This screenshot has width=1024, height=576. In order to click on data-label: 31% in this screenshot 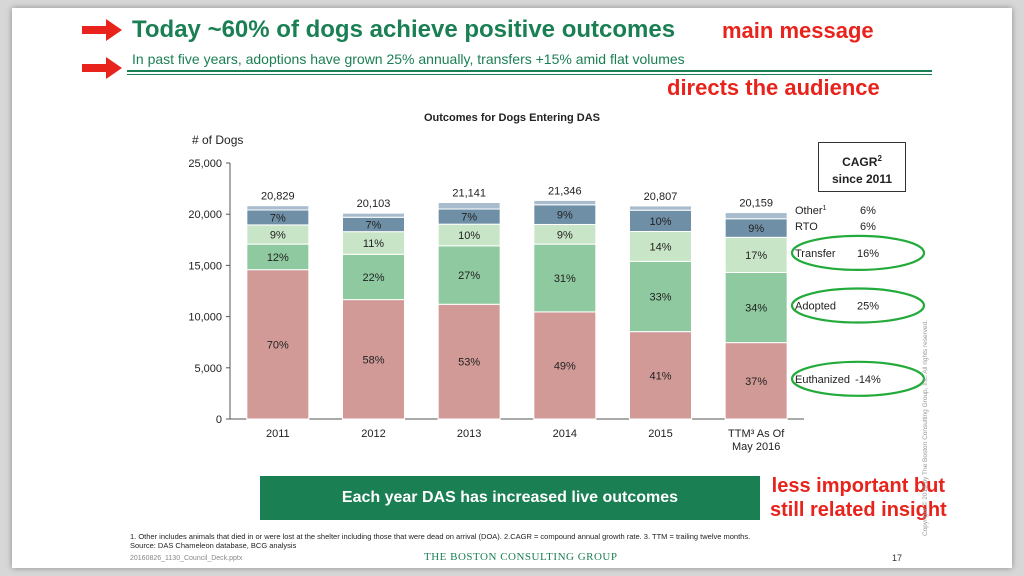, I will do `click(565, 279)`.